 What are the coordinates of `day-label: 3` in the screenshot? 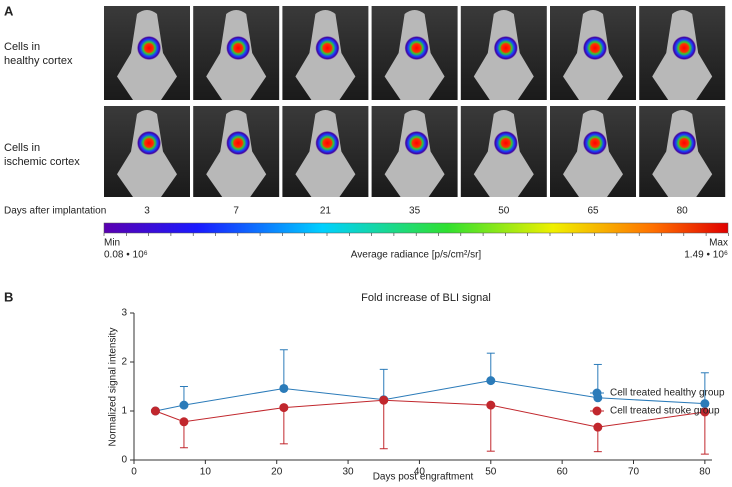 It's located at (147, 211).